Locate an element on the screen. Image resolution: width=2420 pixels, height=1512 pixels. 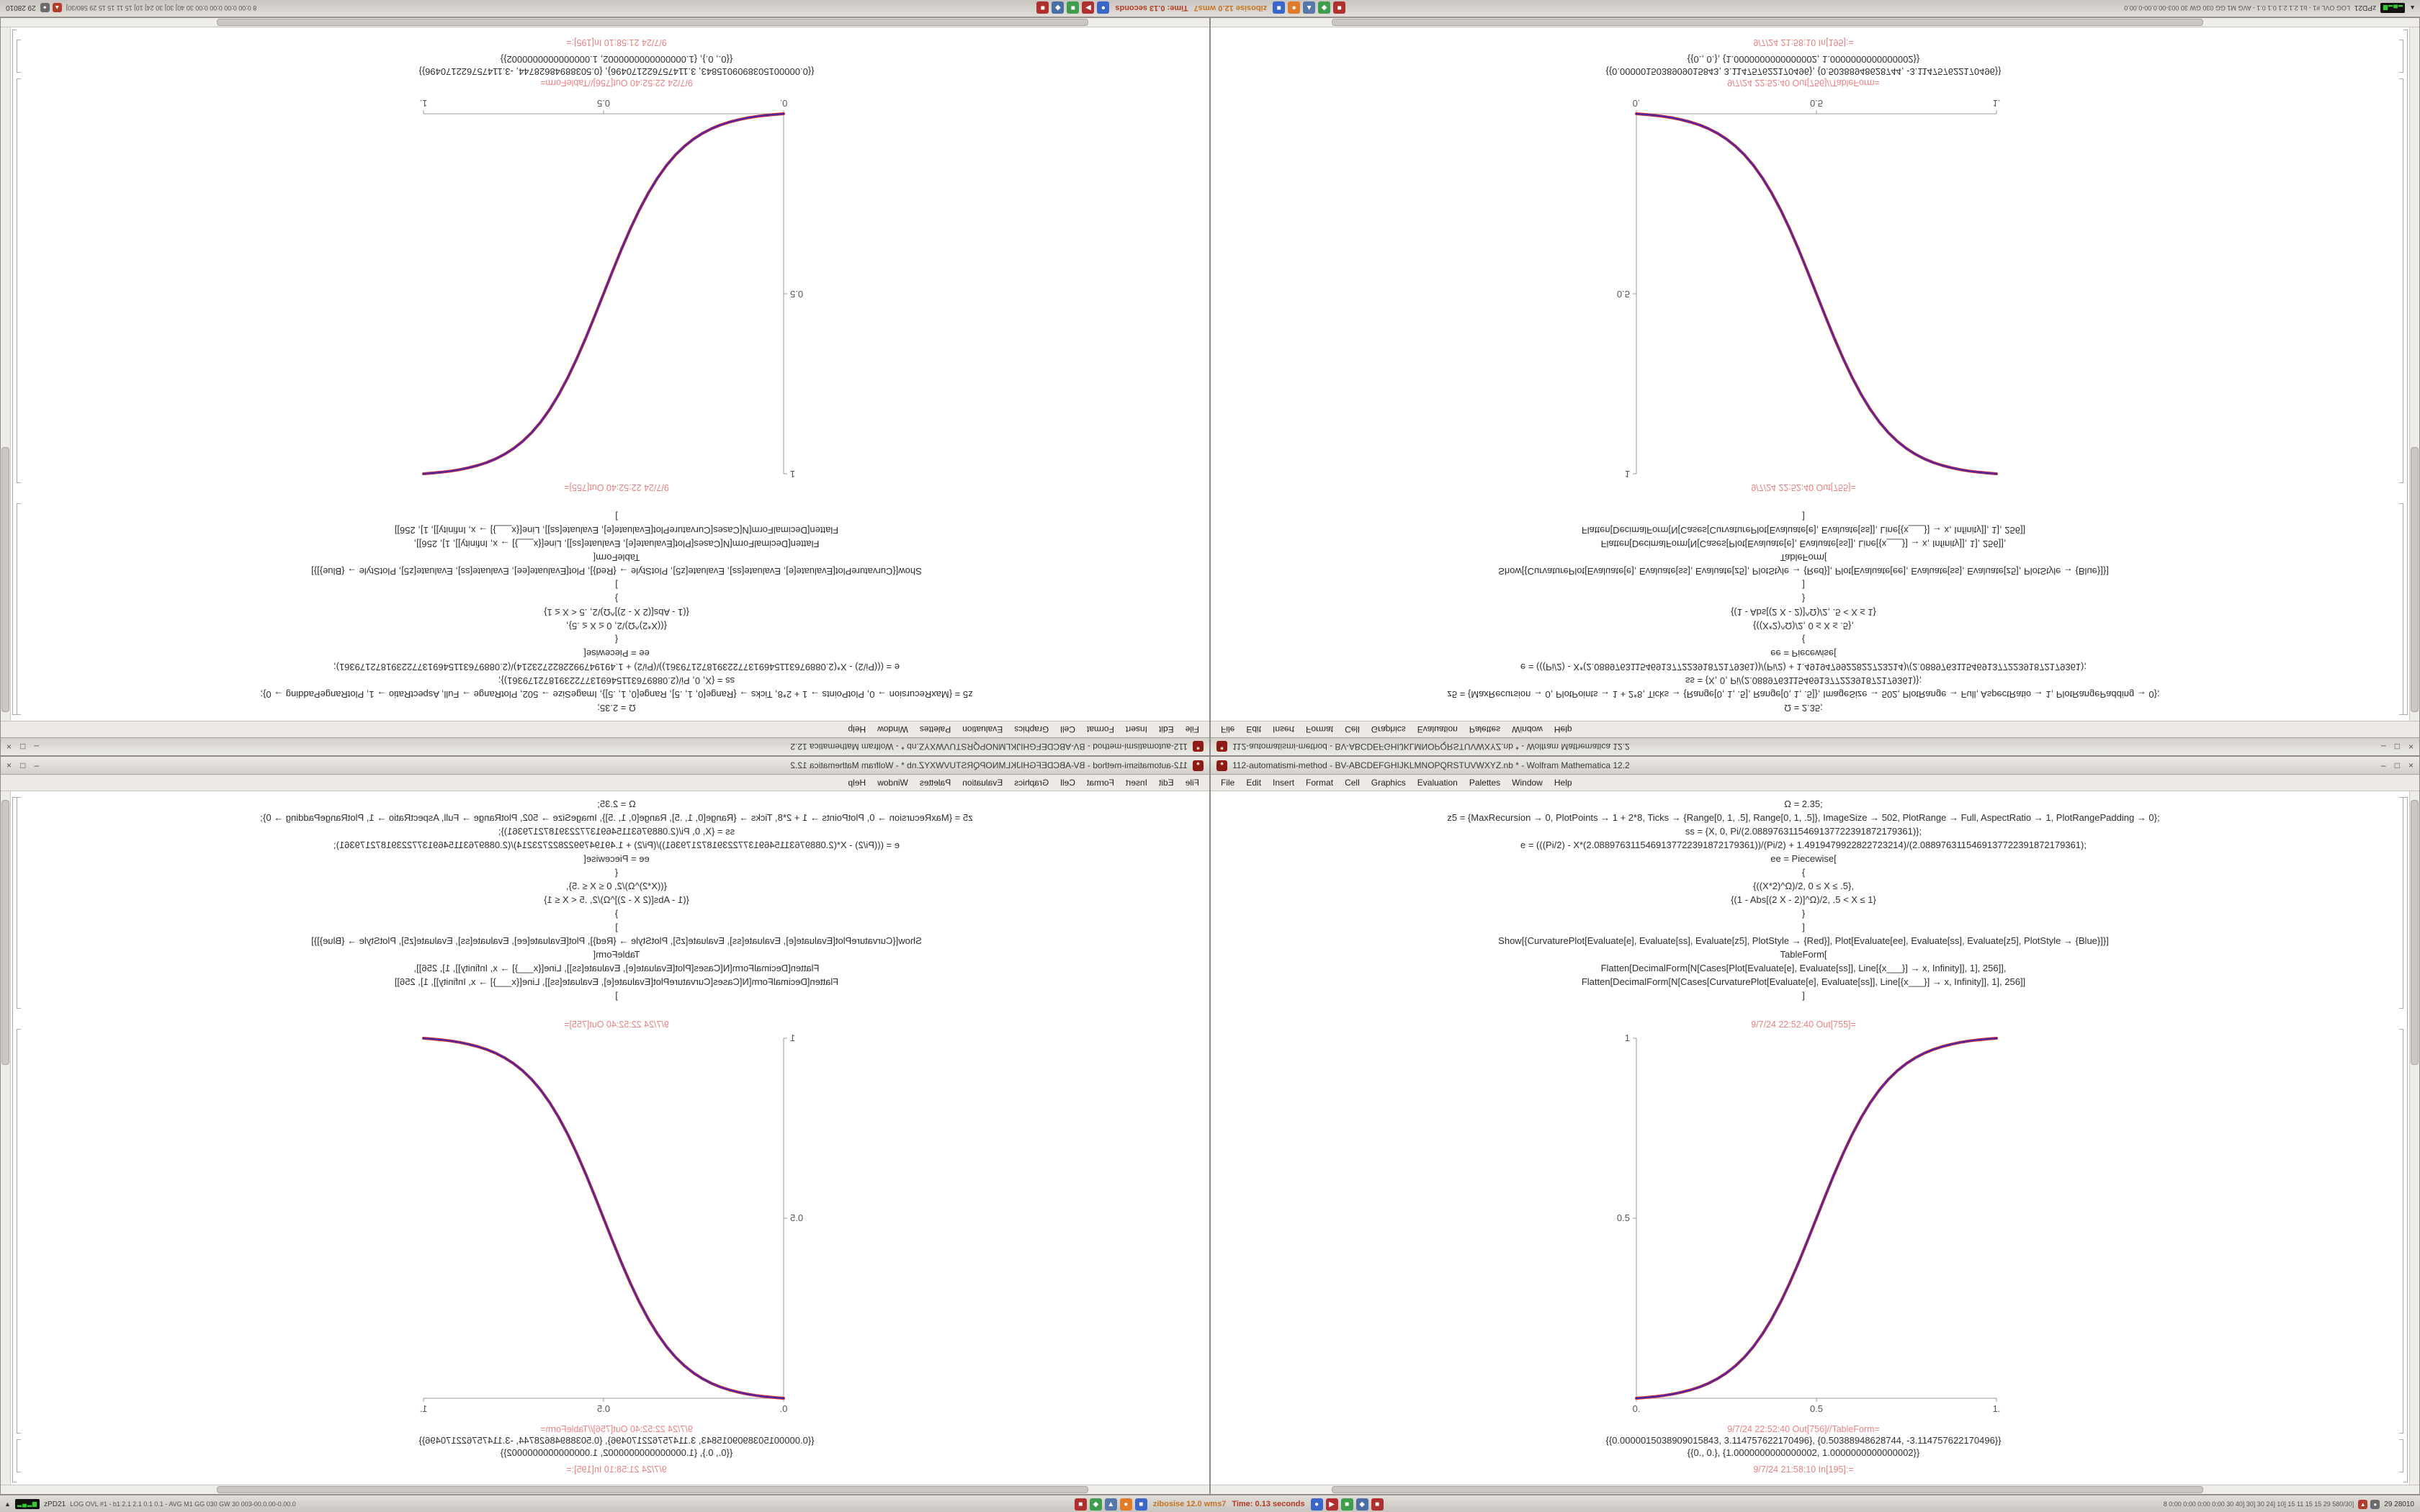
menu-item: File is located at coordinates (1192, 783).